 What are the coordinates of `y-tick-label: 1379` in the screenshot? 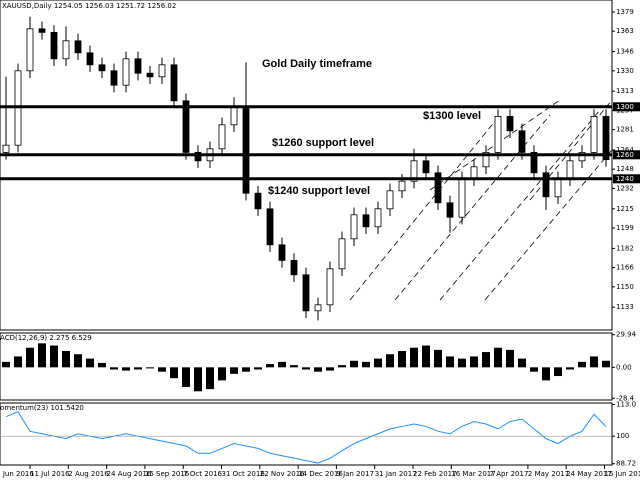 It's located at (625, 12).